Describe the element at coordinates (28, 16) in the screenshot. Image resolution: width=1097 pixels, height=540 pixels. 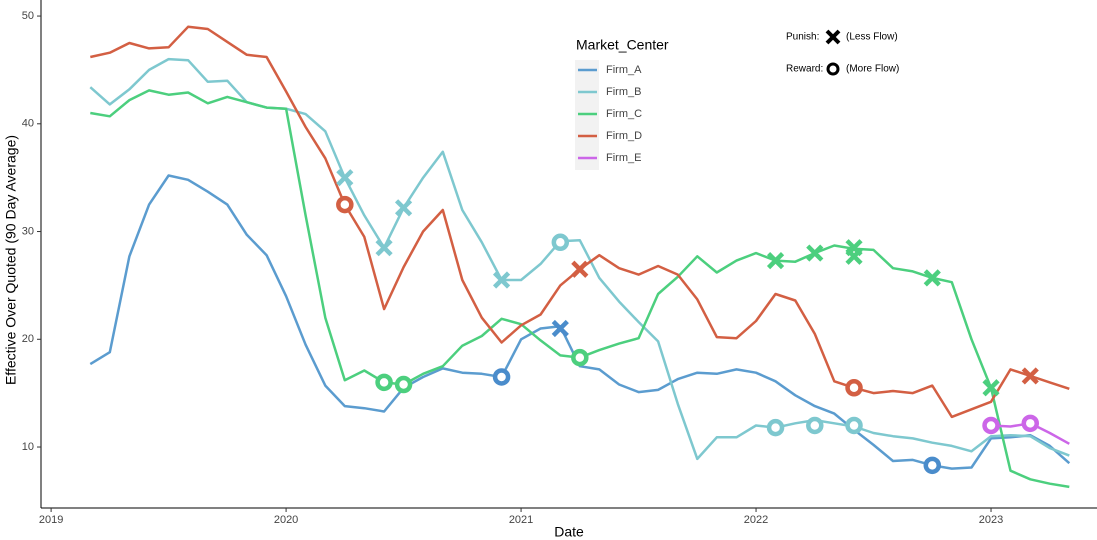
I see `y-tick-label: 50` at that location.